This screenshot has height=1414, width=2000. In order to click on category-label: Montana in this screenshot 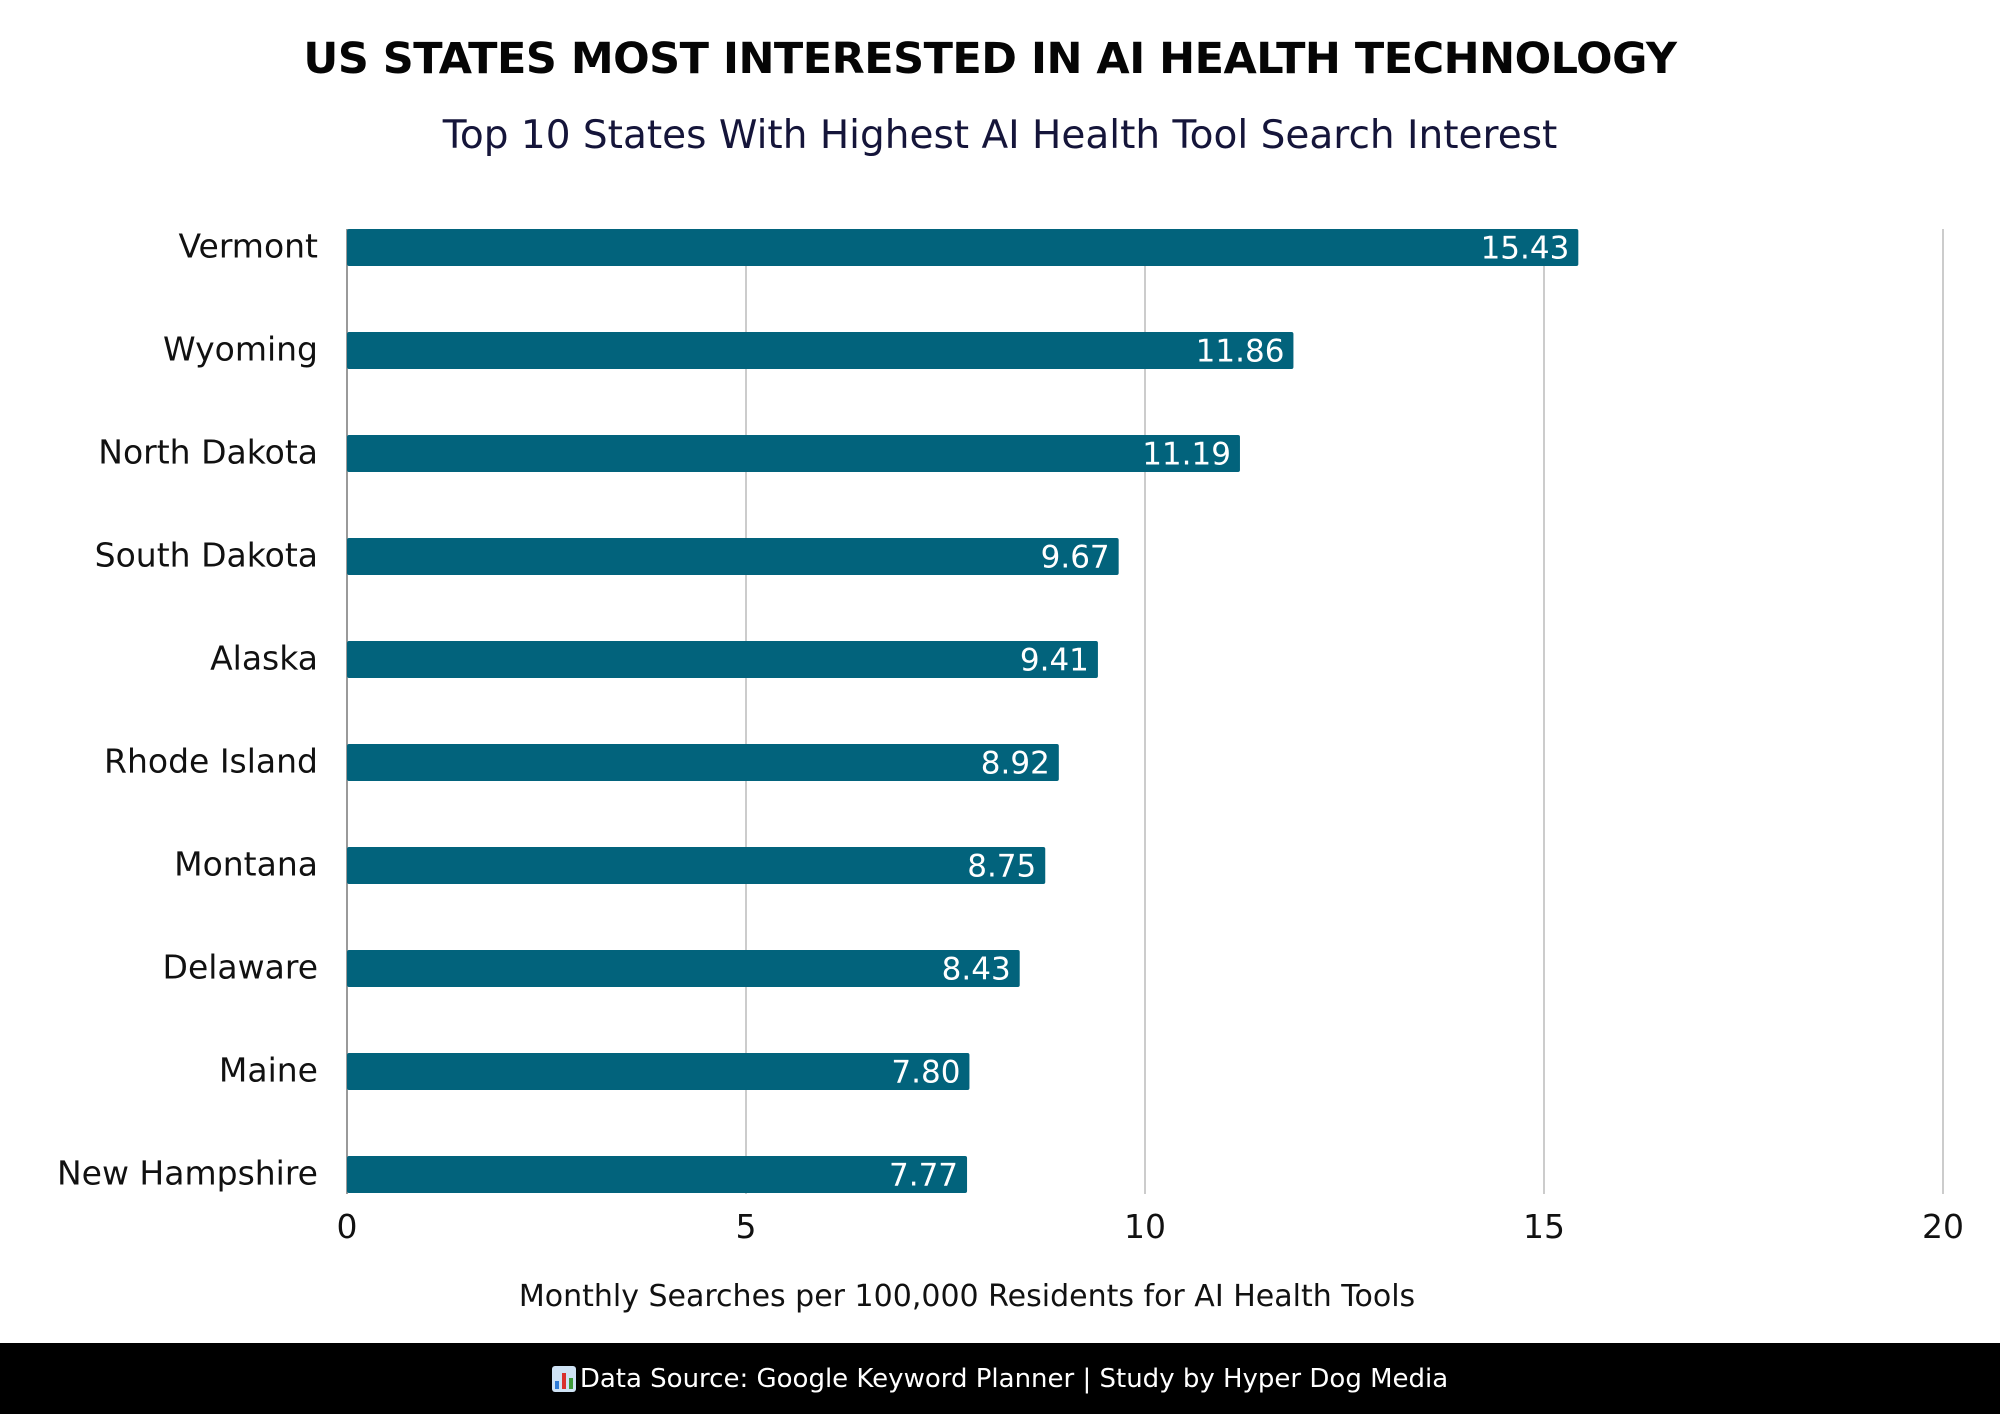, I will do `click(246, 864)`.